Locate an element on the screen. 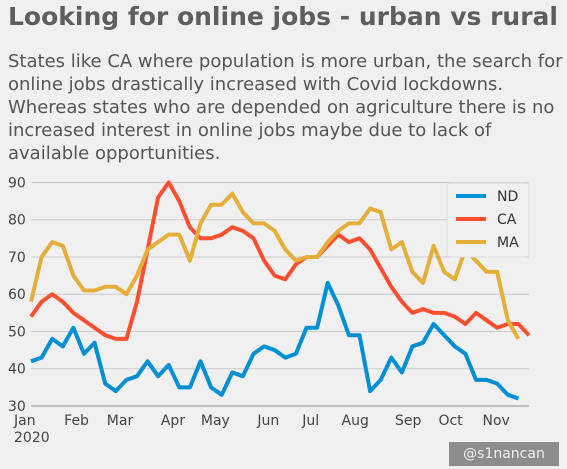 This screenshot has height=469, width=567. y-tick-label-50: 50 is located at coordinates (17, 332).